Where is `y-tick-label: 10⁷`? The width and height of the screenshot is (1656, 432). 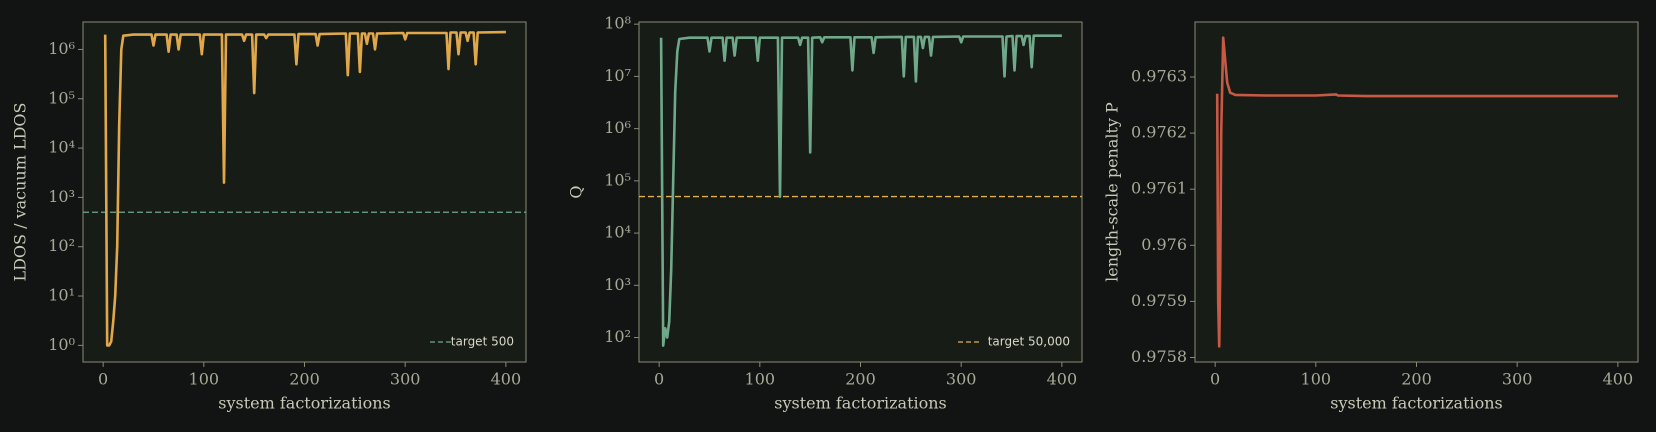
y-tick-label: 10⁷ is located at coordinates (617, 75).